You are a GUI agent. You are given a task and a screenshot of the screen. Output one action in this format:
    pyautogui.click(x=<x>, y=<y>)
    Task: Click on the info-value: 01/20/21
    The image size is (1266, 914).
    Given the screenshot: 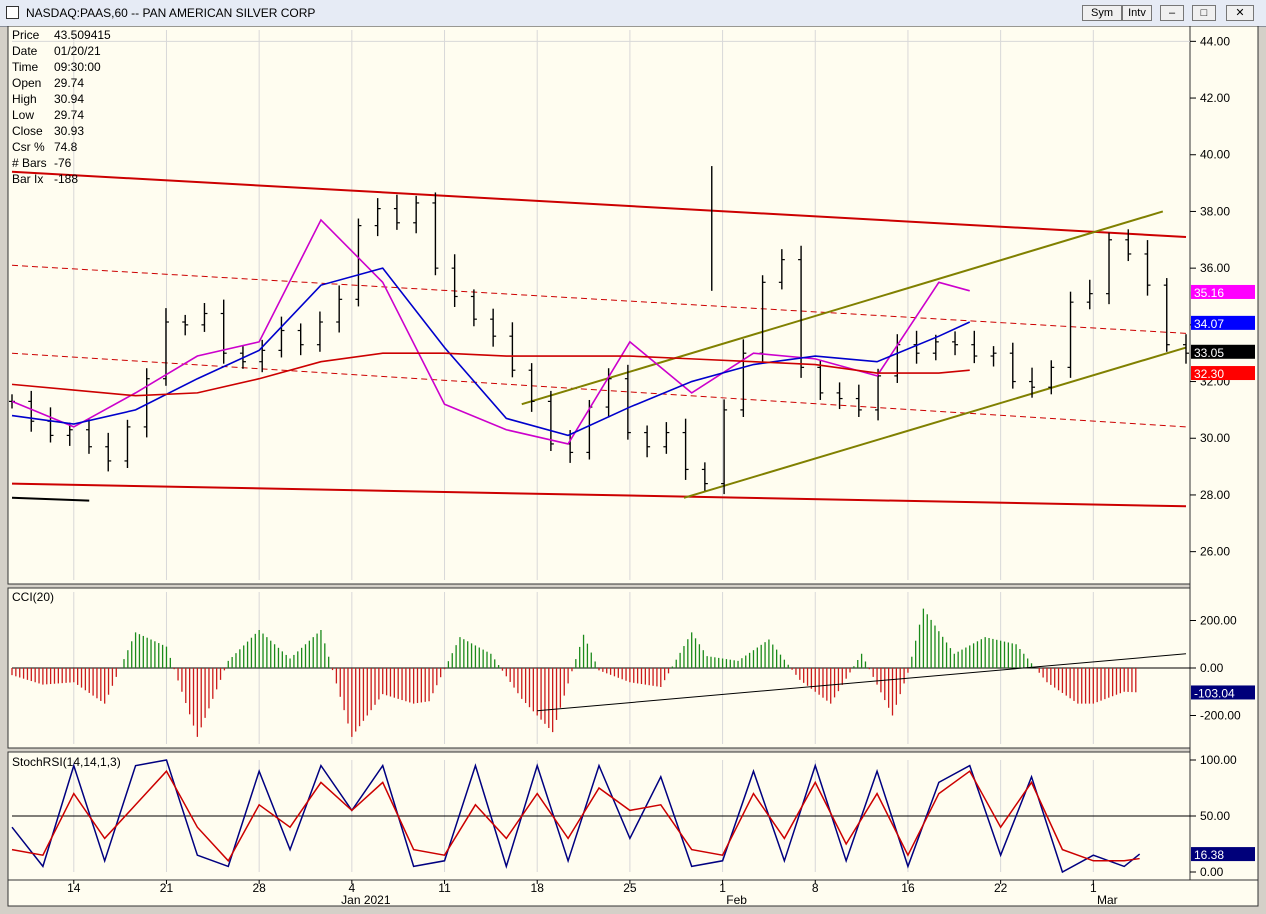 What is the action you would take?
    pyautogui.click(x=77, y=51)
    